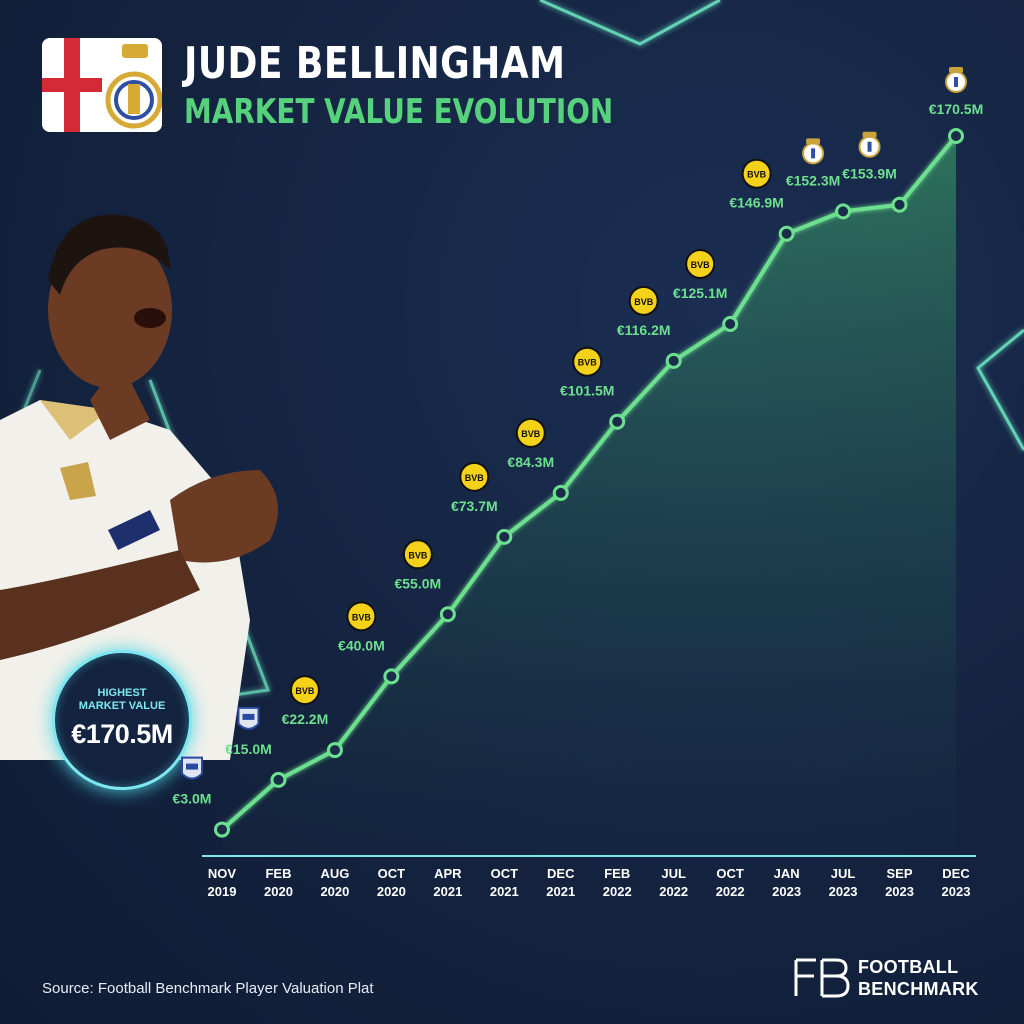  What do you see at coordinates (918, 989) in the screenshot?
I see `logo-line2: BENCHMARK` at bounding box center [918, 989].